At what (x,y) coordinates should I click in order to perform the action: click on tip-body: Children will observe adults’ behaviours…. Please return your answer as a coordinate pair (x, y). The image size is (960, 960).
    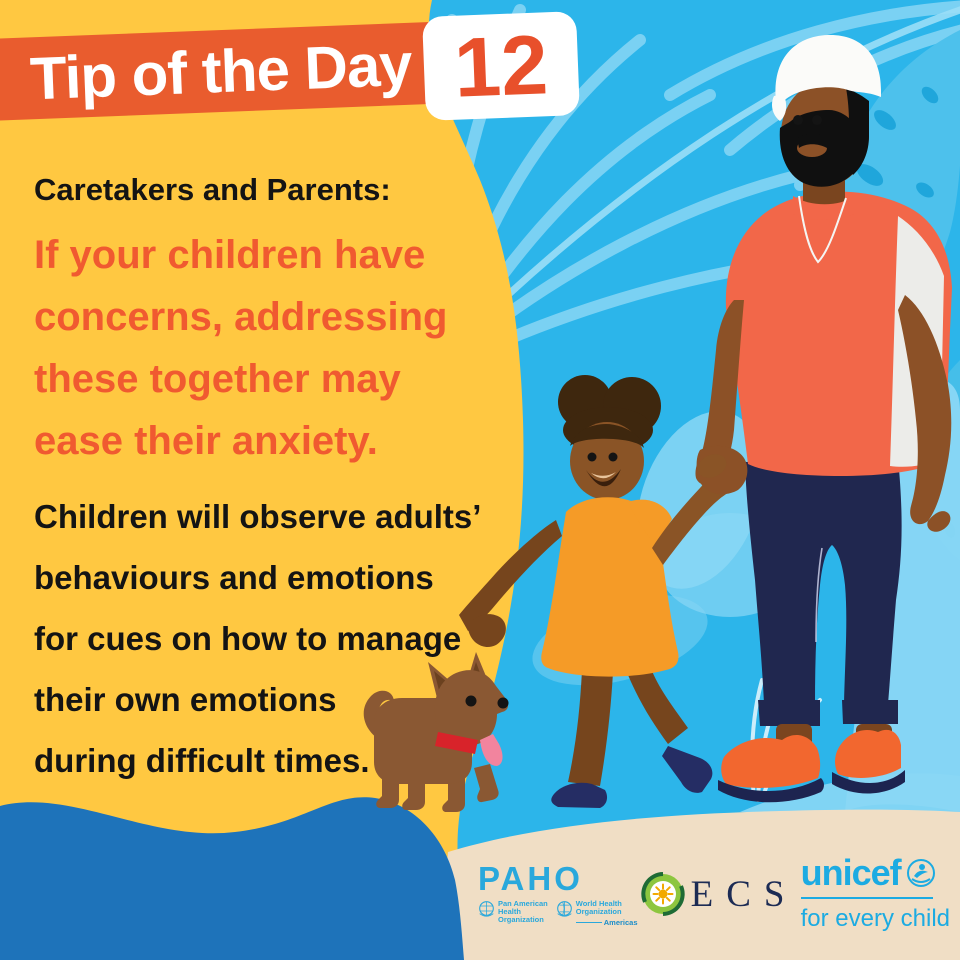
    Looking at the image, I should click on (258, 638).